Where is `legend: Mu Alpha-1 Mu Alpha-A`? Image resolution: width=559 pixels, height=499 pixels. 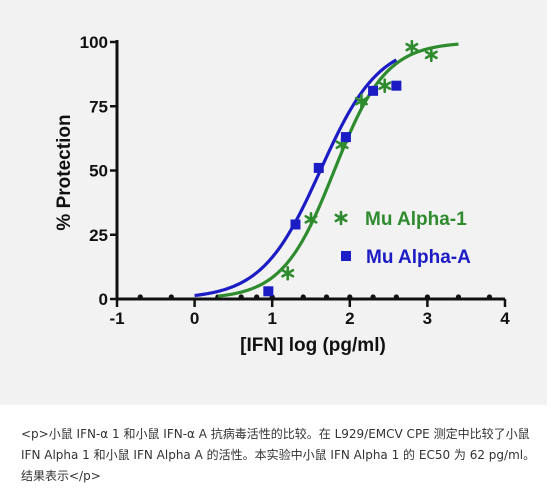 legend: Mu Alpha-1 Mu Alpha-A is located at coordinates (402, 238).